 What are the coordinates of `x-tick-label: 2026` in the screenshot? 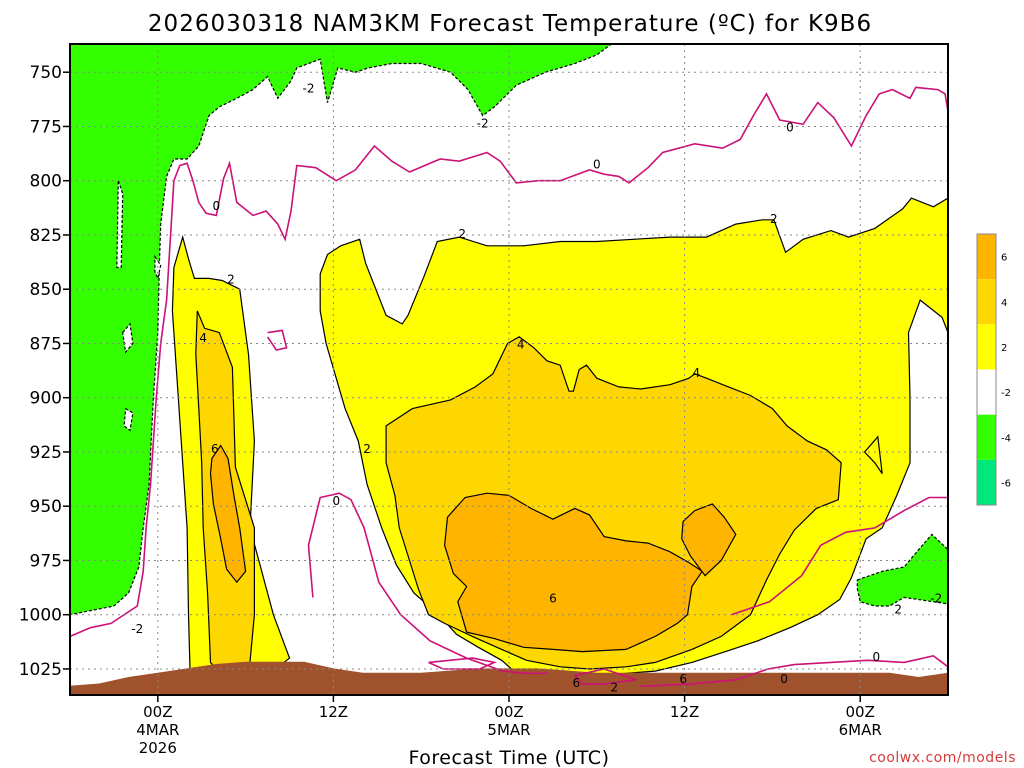 It's located at (158, 748).